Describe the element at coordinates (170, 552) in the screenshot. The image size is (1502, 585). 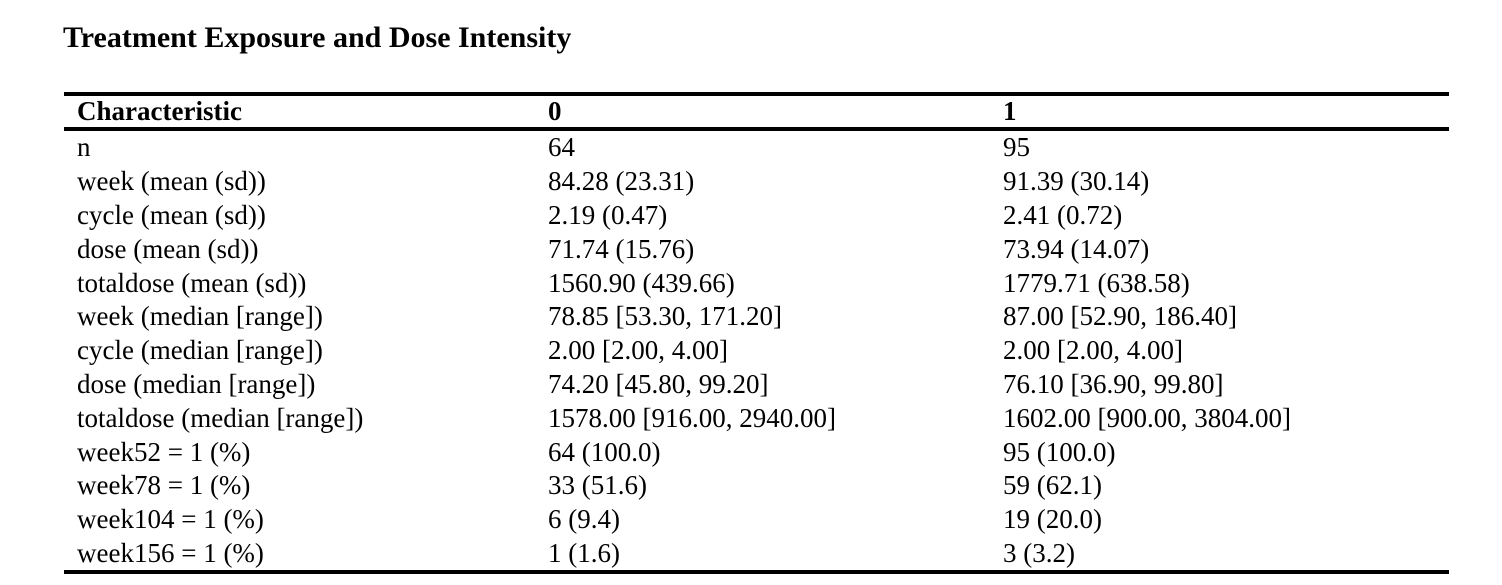
I see `row-characteristic: week156 = 1 (%)` at that location.